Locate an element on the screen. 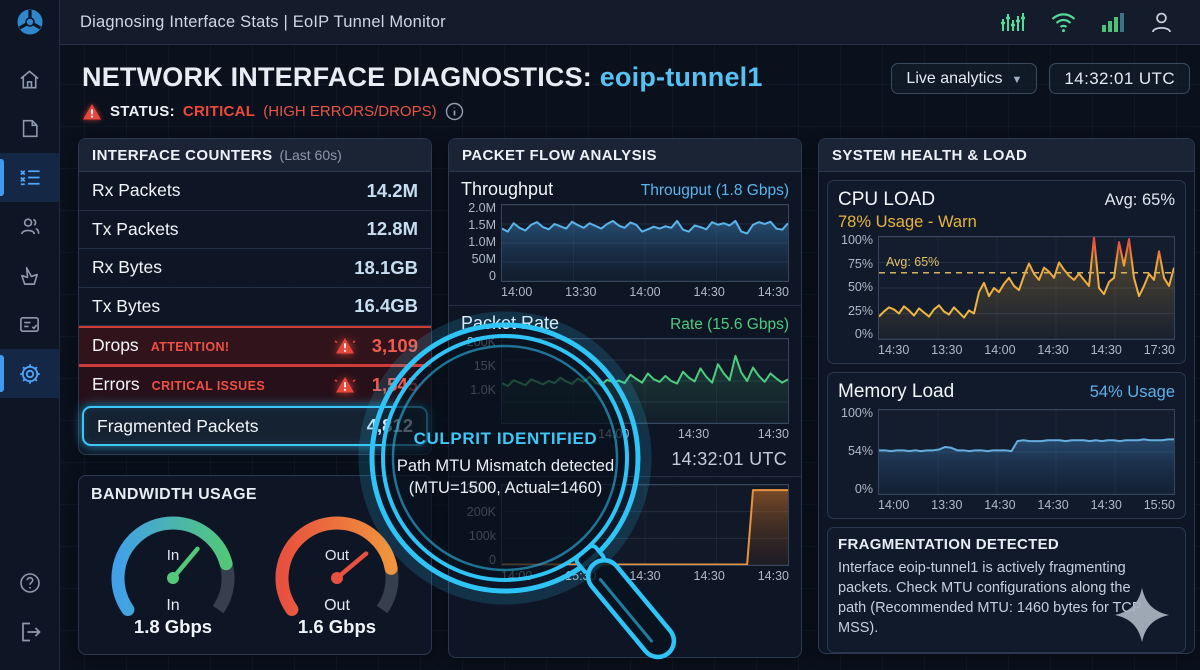  app-logo is located at coordinates (30, 22).